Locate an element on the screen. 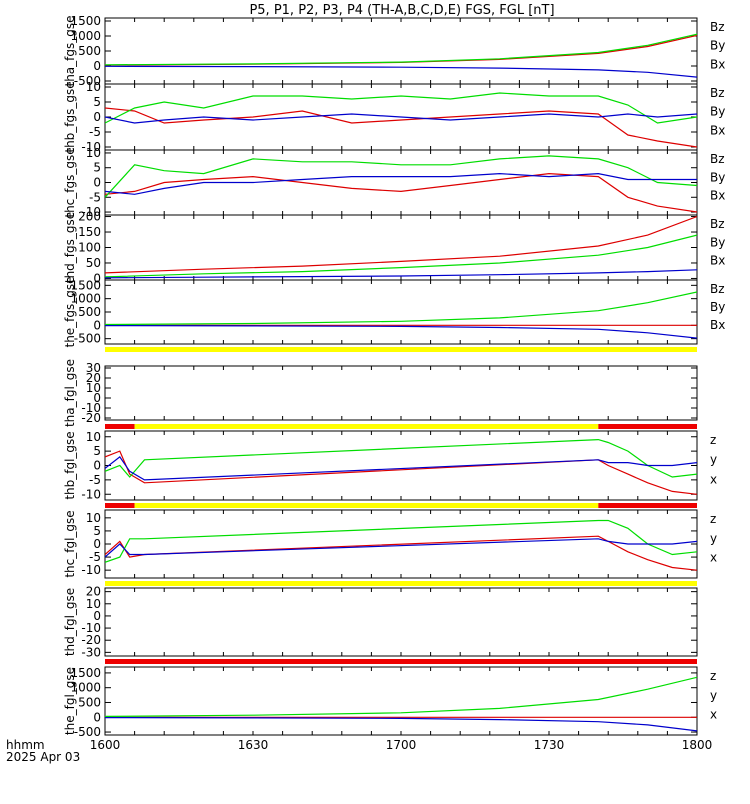  x-tick-label: 1600 is located at coordinates (105, 745).